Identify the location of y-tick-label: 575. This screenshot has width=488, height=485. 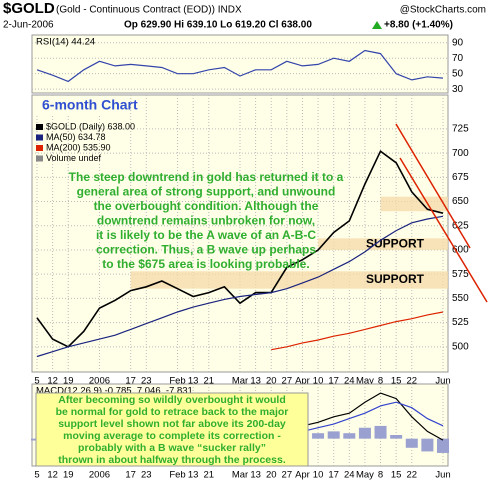
(460, 274).